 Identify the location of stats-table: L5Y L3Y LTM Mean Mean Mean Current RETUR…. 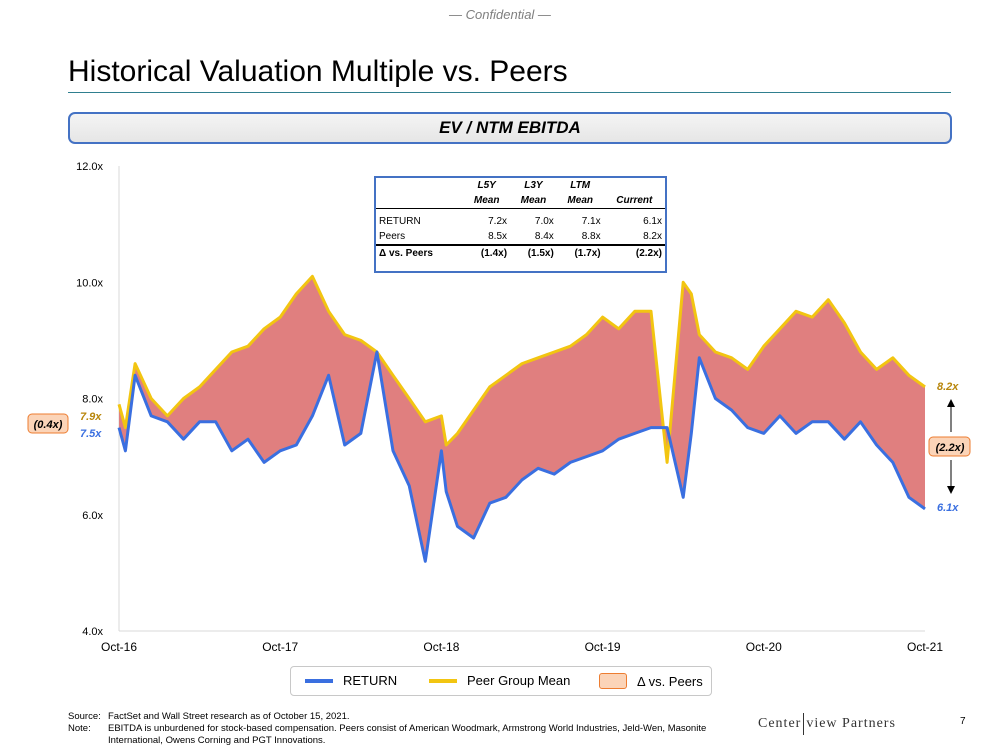
(520, 224).